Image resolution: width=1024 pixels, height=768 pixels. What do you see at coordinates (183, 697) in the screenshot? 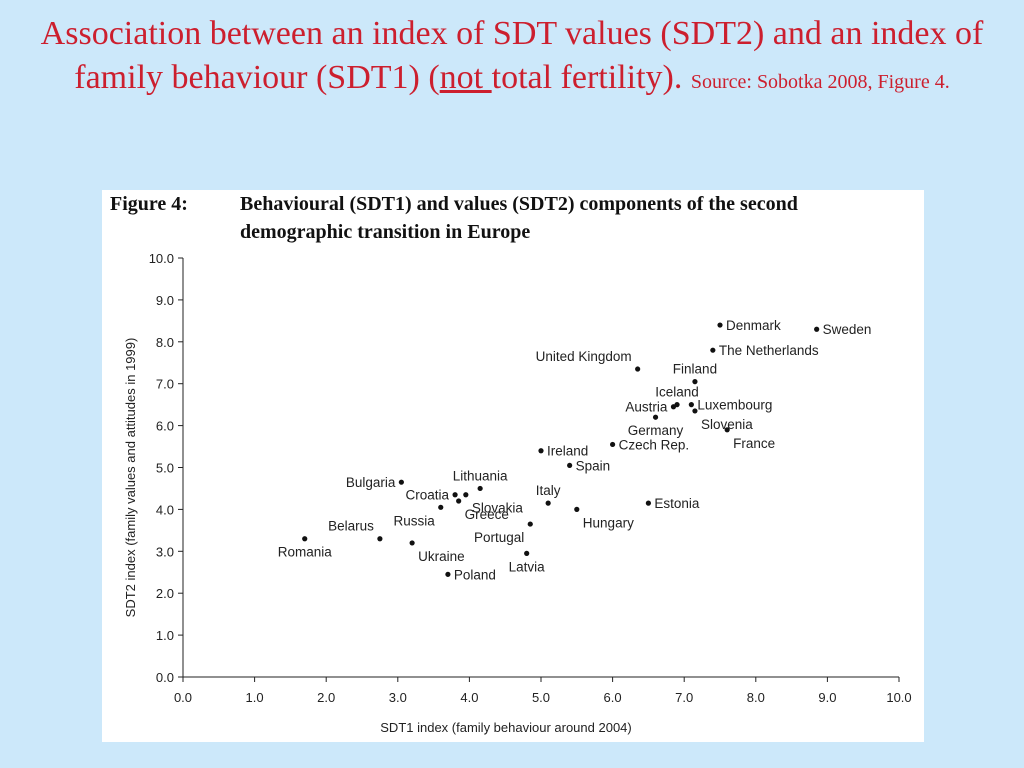
I see `x-tick-label: 0.0` at bounding box center [183, 697].